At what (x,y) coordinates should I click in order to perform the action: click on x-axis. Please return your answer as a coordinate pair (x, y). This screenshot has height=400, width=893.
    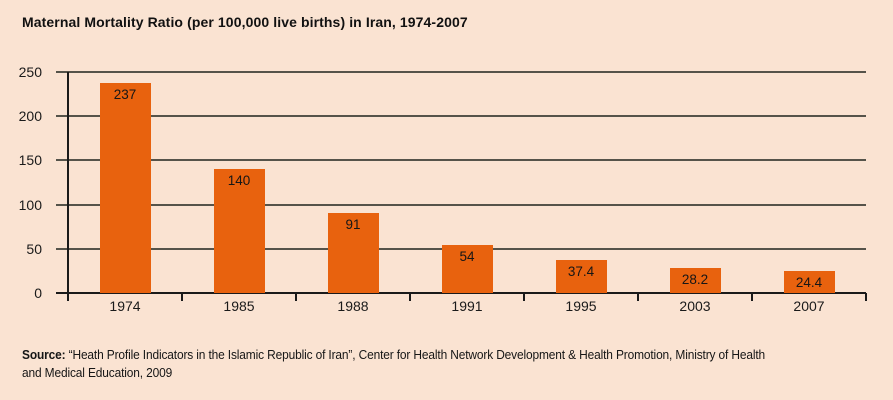
    Looking at the image, I should click on (461, 293).